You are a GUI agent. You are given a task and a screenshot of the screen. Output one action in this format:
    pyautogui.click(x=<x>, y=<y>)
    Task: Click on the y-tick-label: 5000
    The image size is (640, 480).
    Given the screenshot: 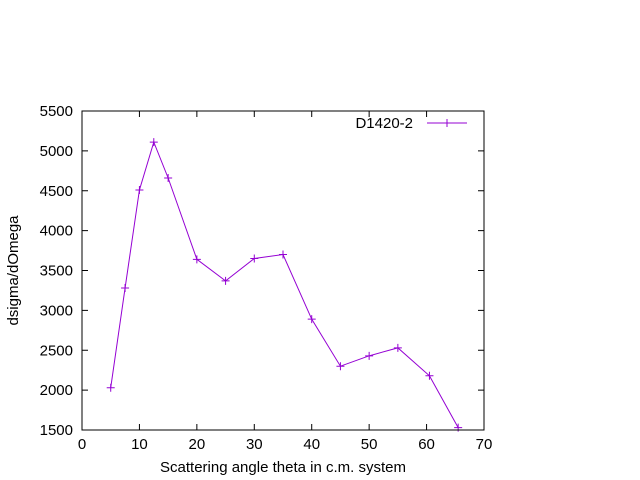 What is the action you would take?
    pyautogui.click(x=56, y=151)
    